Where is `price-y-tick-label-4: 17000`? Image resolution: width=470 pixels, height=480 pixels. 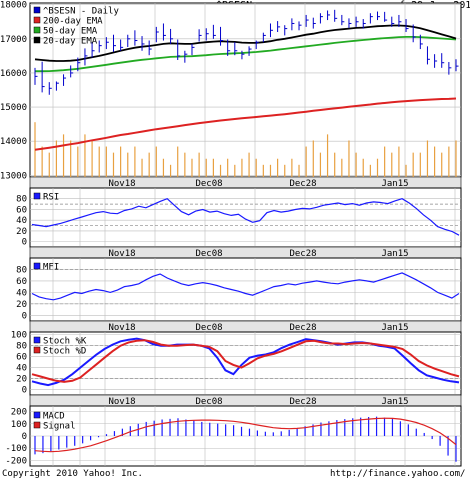 price-y-tick-label-4: 17000 is located at coordinates (13, 40).